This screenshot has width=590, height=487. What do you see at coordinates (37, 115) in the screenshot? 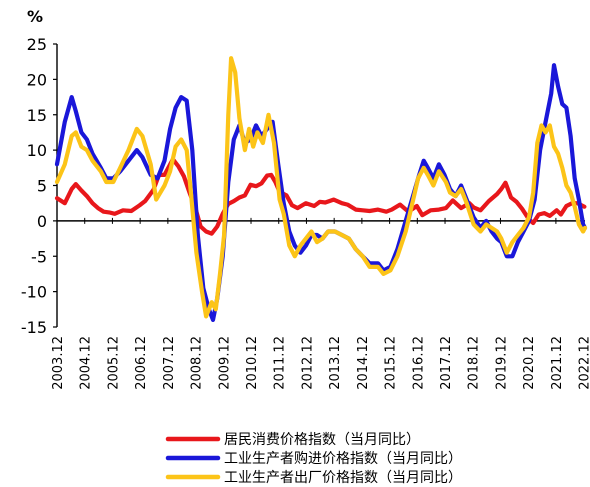
I see `y-tick-label: 15` at bounding box center [37, 115].